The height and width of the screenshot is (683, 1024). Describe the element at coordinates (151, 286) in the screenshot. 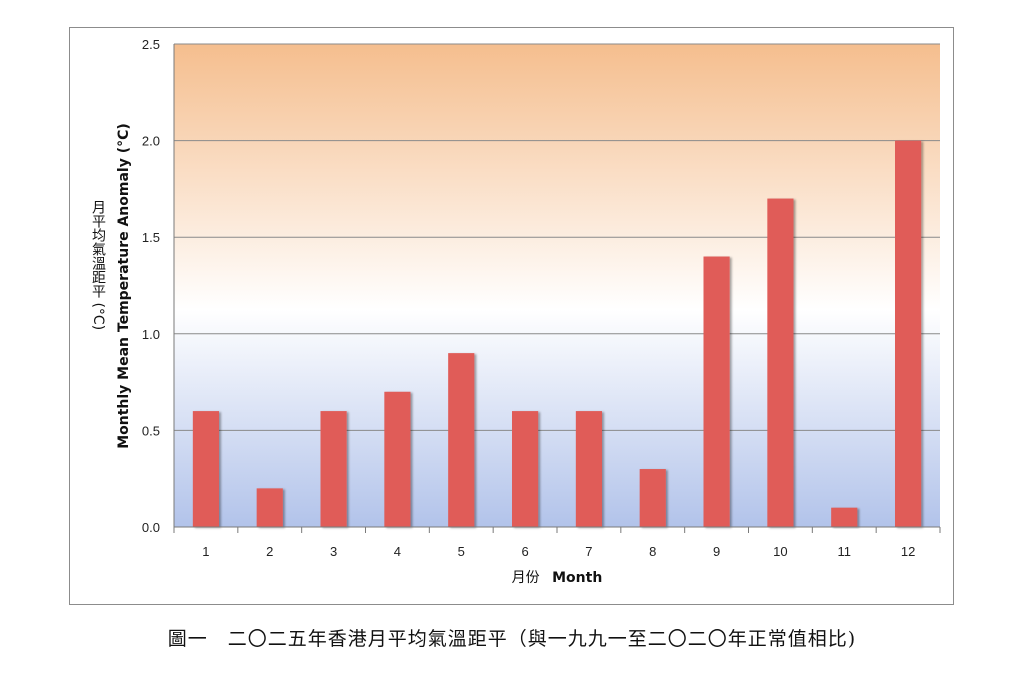

I see `y-tick-labels: 0.0 0.5 1.0 1.5 2.0 2.5` at that location.